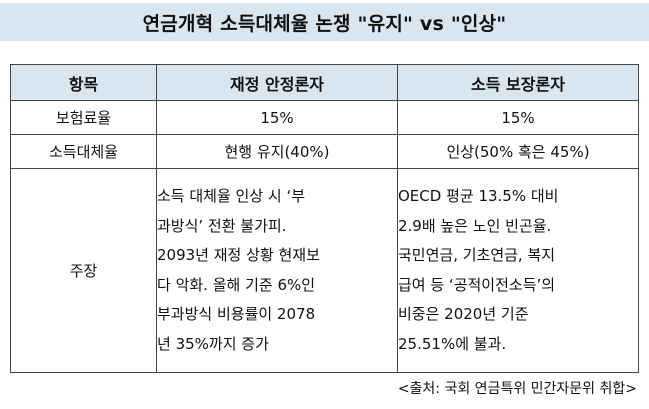  Describe the element at coordinates (475, 225) in the screenshot. I see `claim-line: 2.9배 높은 노인 빈곤율.` at that location.